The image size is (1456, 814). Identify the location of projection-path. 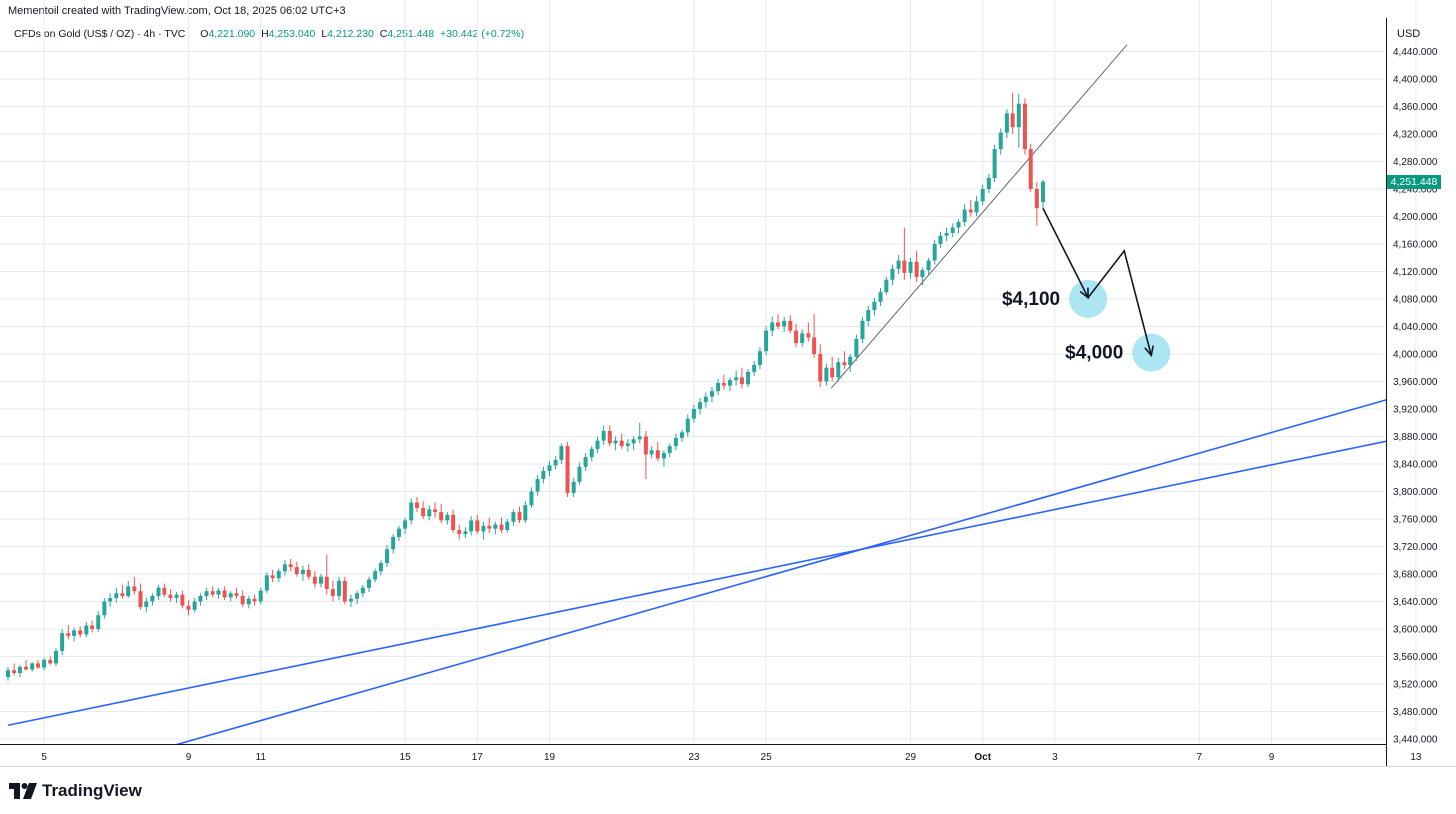
(1097, 281).